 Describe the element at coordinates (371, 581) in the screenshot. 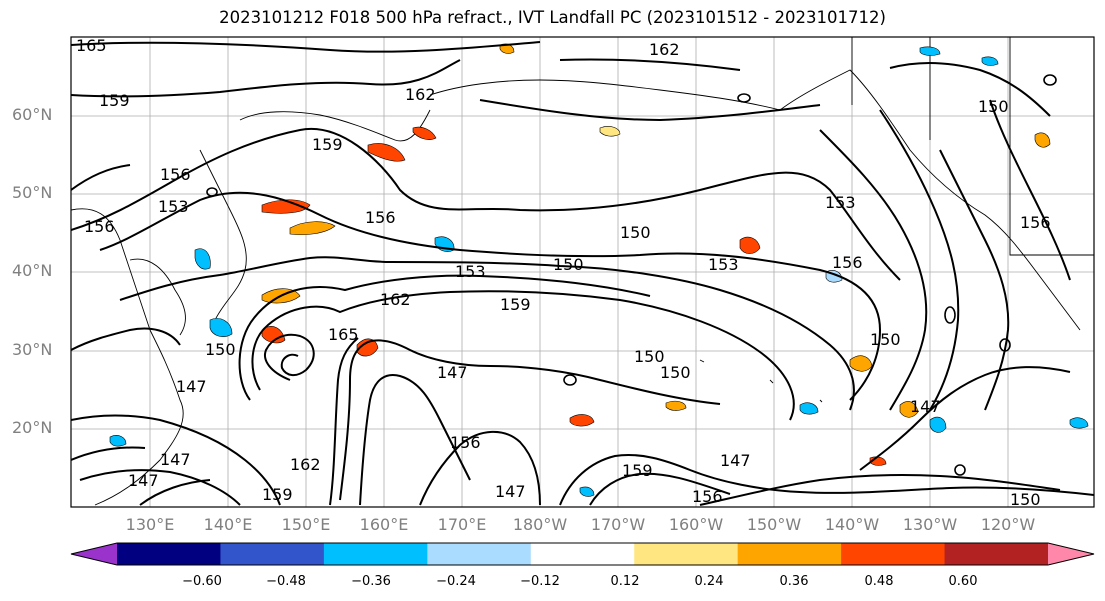

I see `colorbar-tick-label: −0.36` at that location.